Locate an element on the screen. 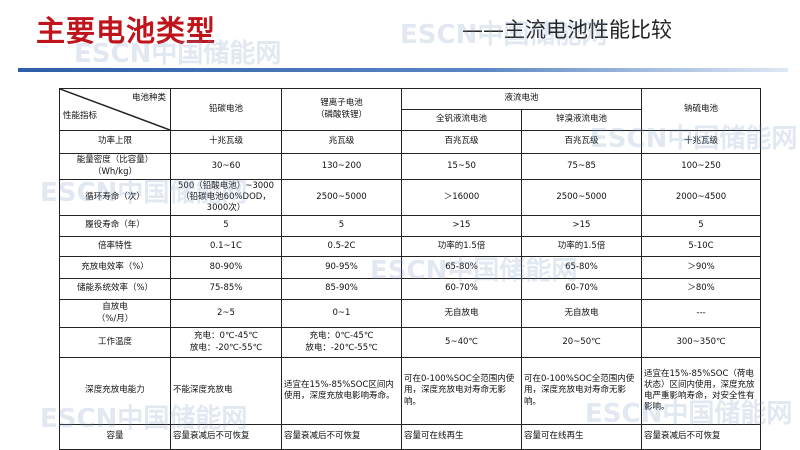  row-label: 倍率特性 is located at coordinates (115, 246).